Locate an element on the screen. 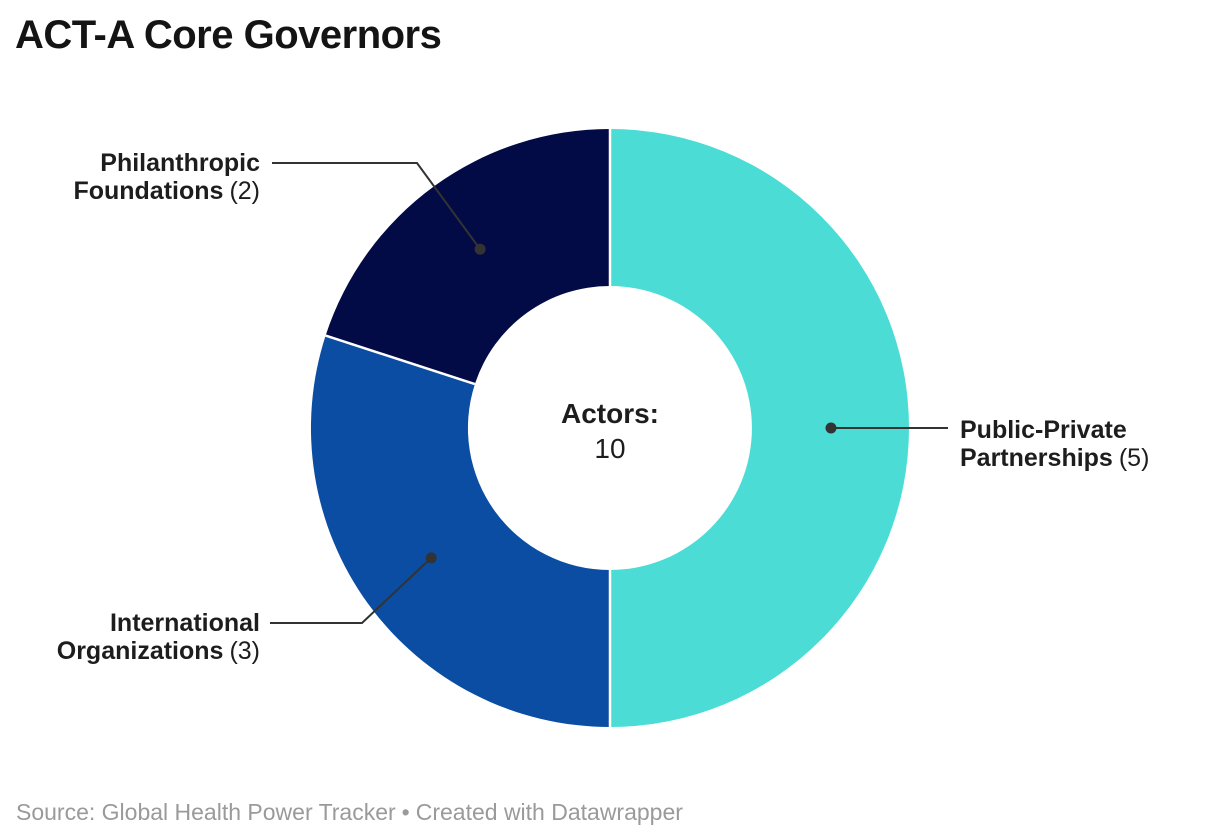  slice-separator is located at coordinates (400, 360).